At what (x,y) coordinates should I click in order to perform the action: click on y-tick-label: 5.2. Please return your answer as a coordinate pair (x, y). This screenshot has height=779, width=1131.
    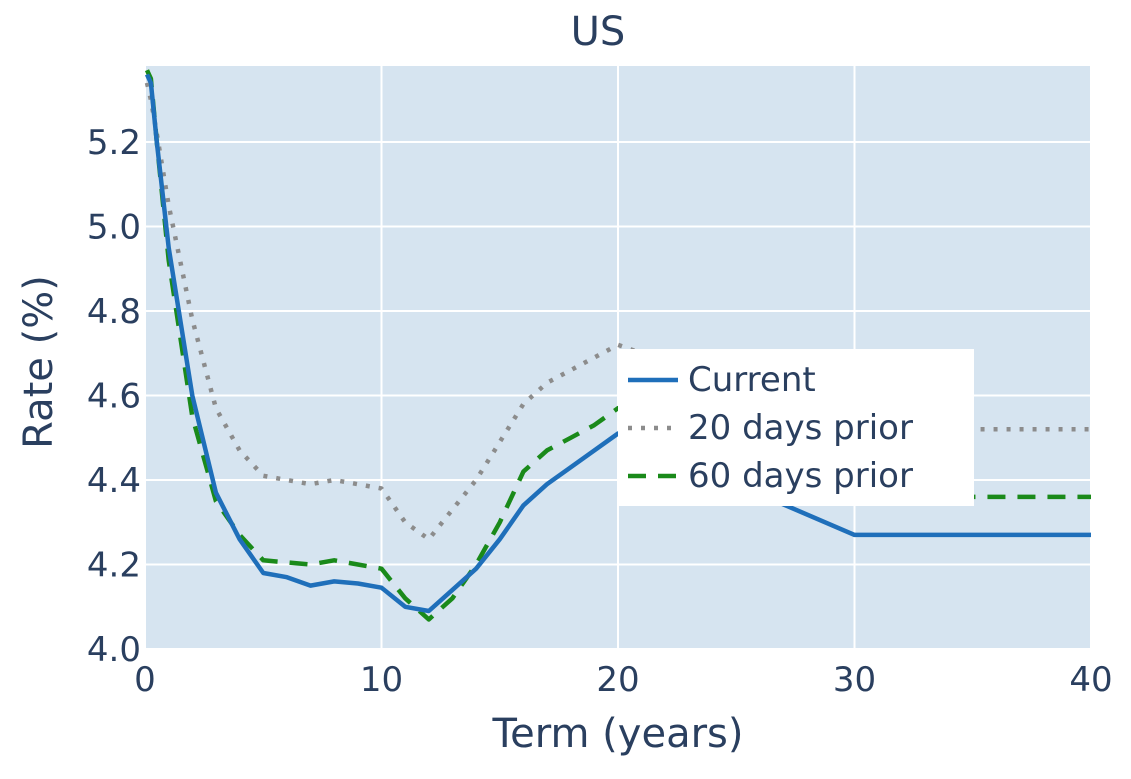
    Looking at the image, I should click on (114, 143).